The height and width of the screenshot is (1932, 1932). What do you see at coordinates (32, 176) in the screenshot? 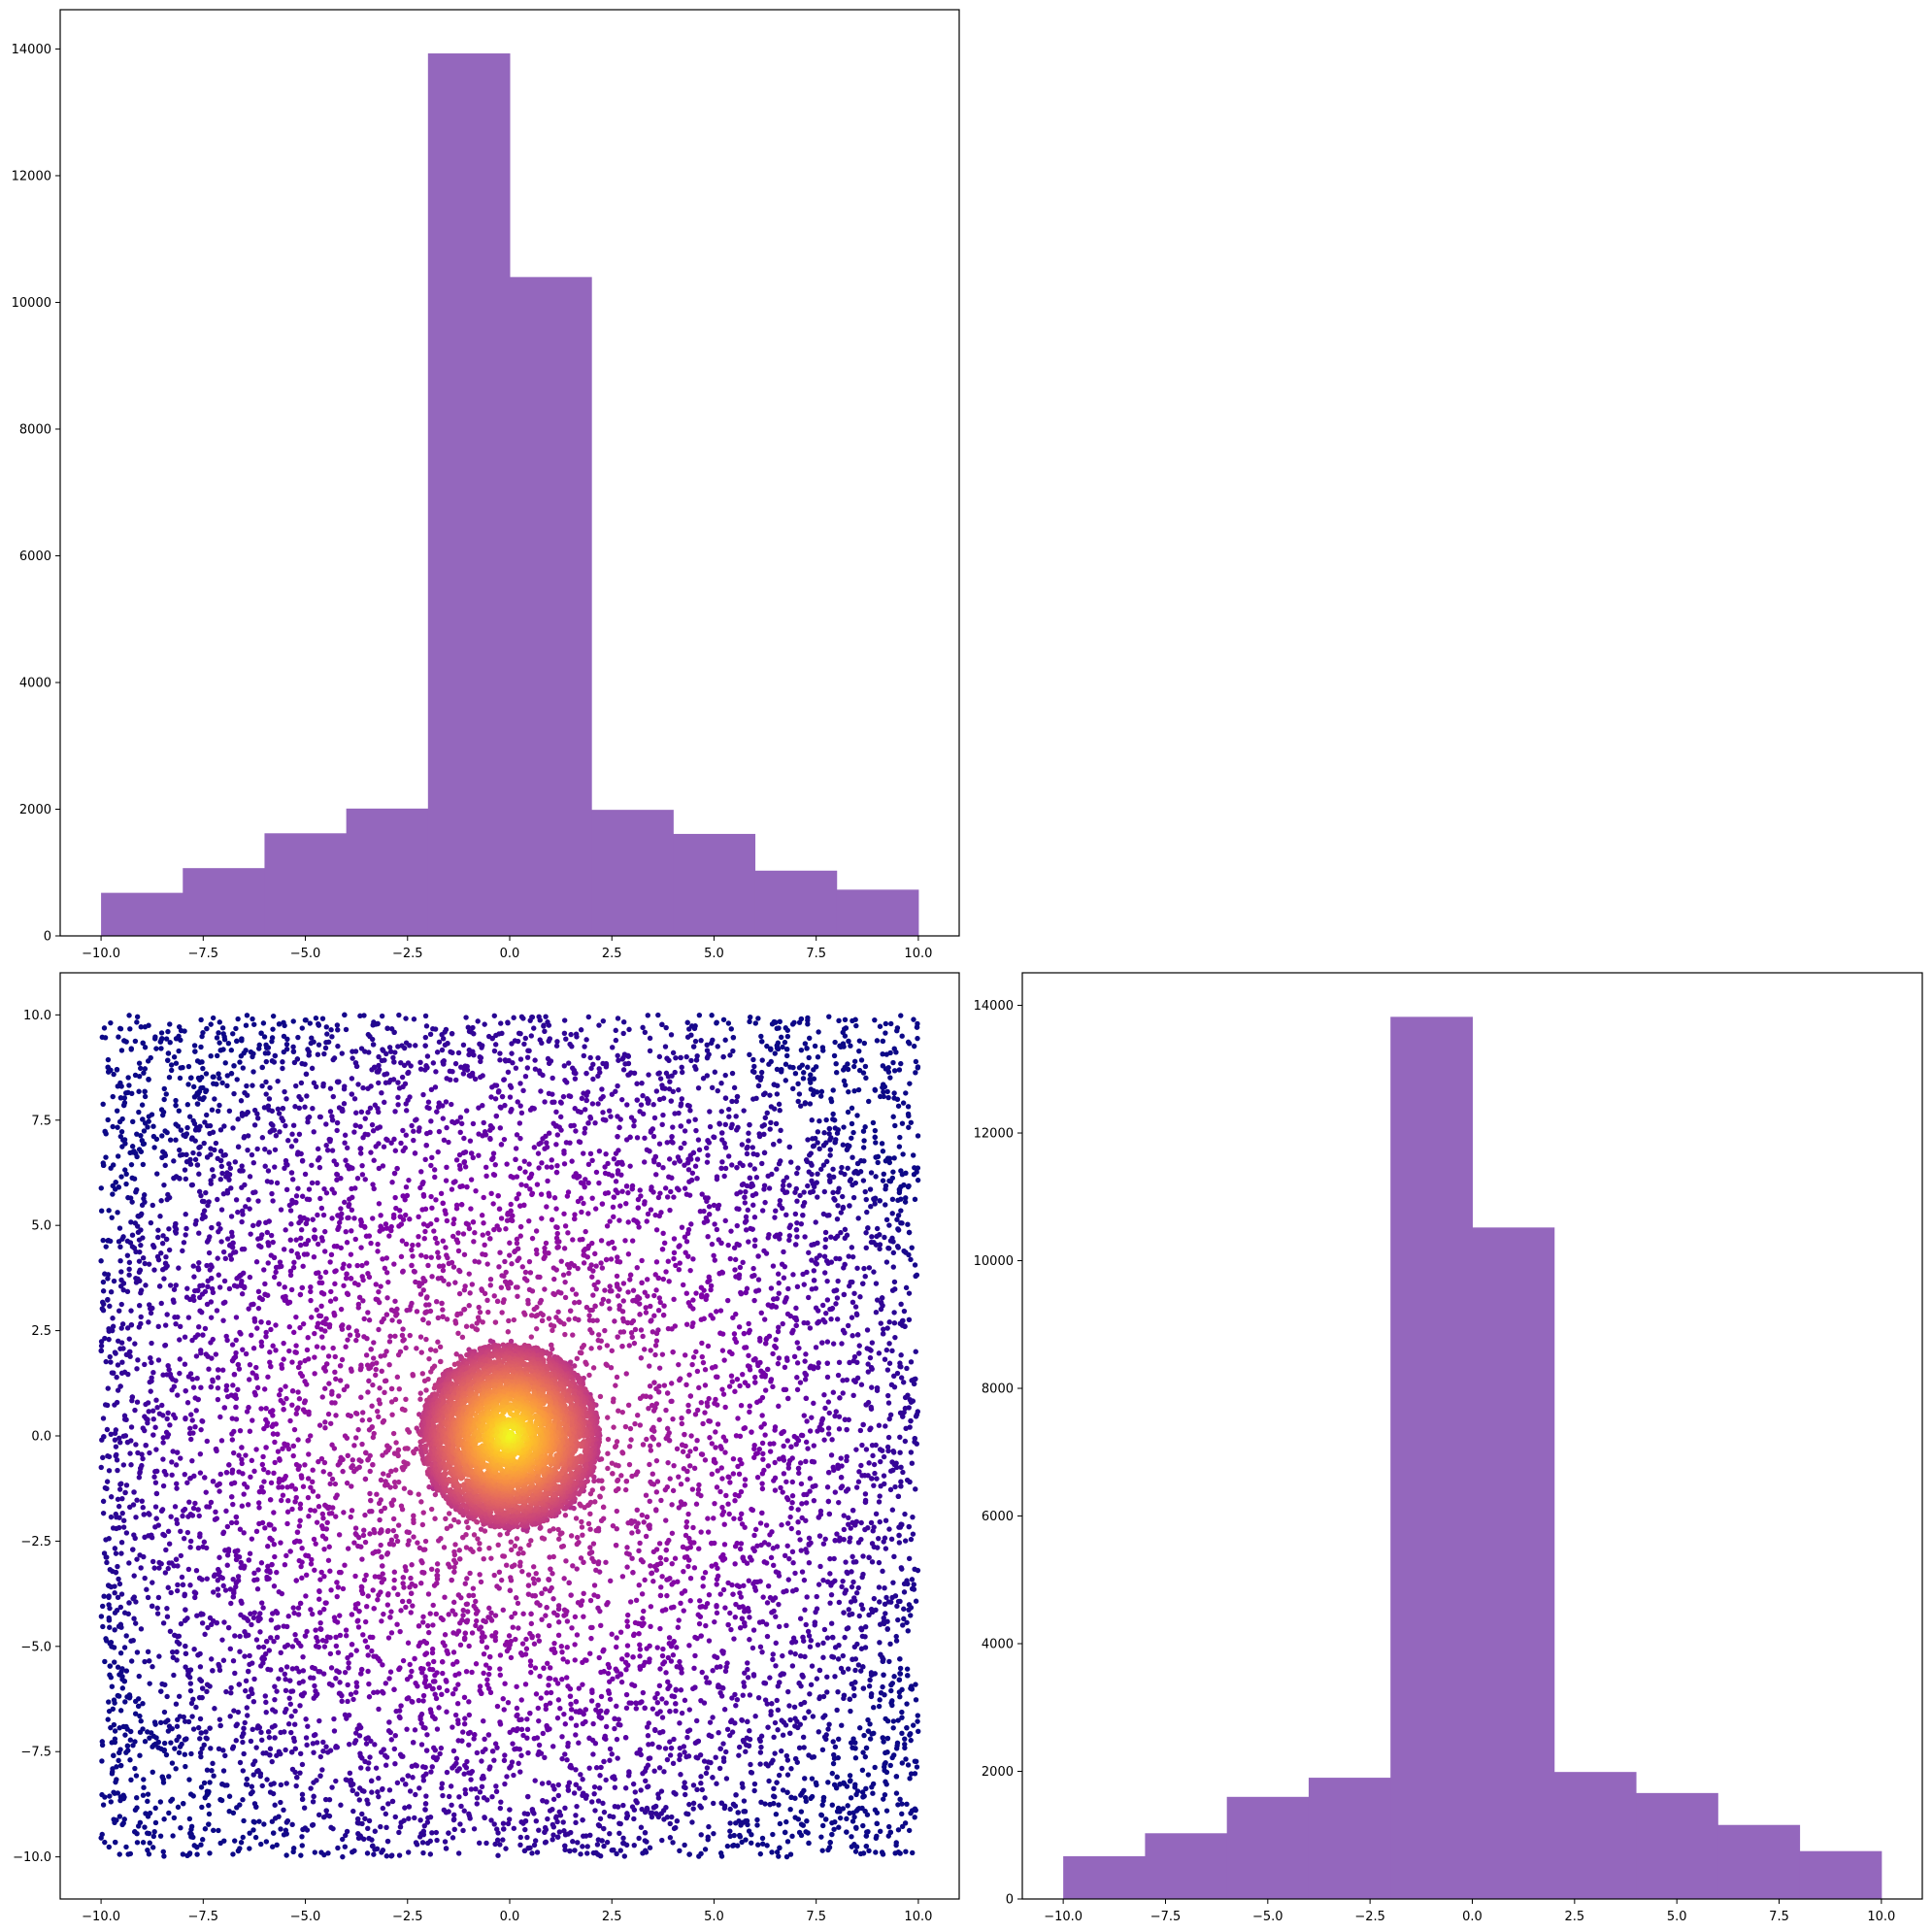
I see `hist-x-ytick-label: 12000` at bounding box center [32, 176].